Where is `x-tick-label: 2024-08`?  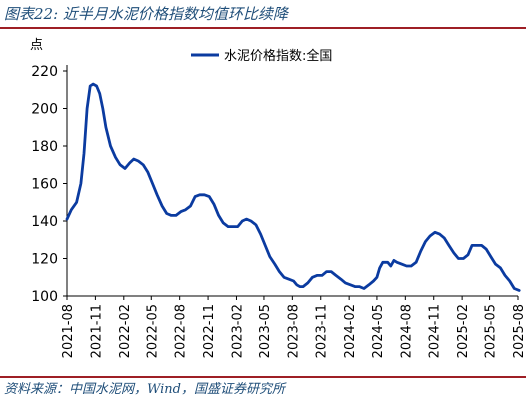 x-tick-label: 2024-08 is located at coordinates (406, 331).